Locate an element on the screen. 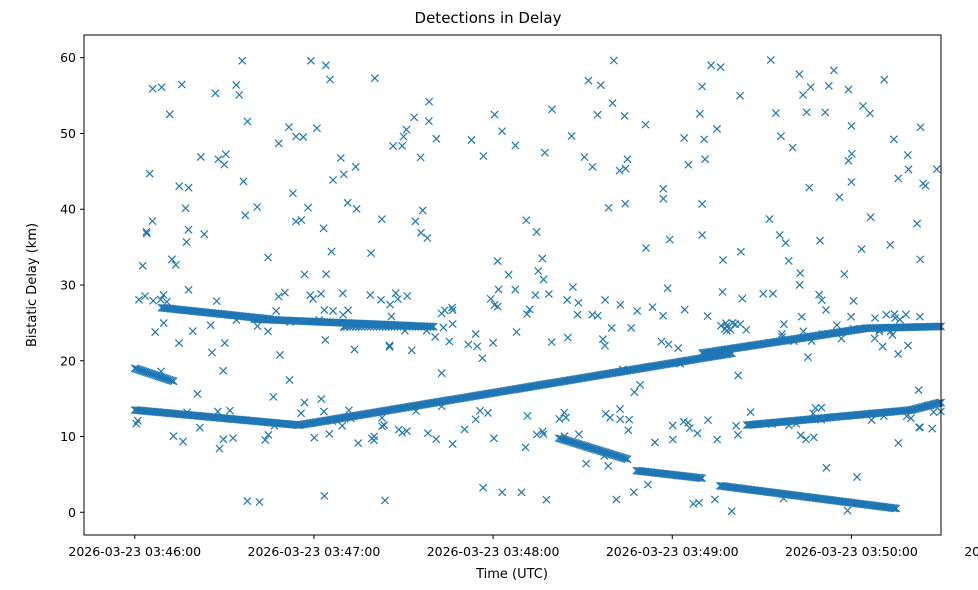 The height and width of the screenshot is (590, 978). x-tick-label-3: 2026-03-23 03:49:00 is located at coordinates (672, 551).